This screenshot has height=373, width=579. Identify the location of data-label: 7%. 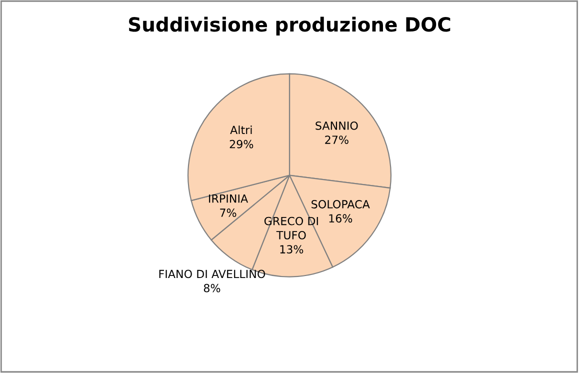
(228, 212).